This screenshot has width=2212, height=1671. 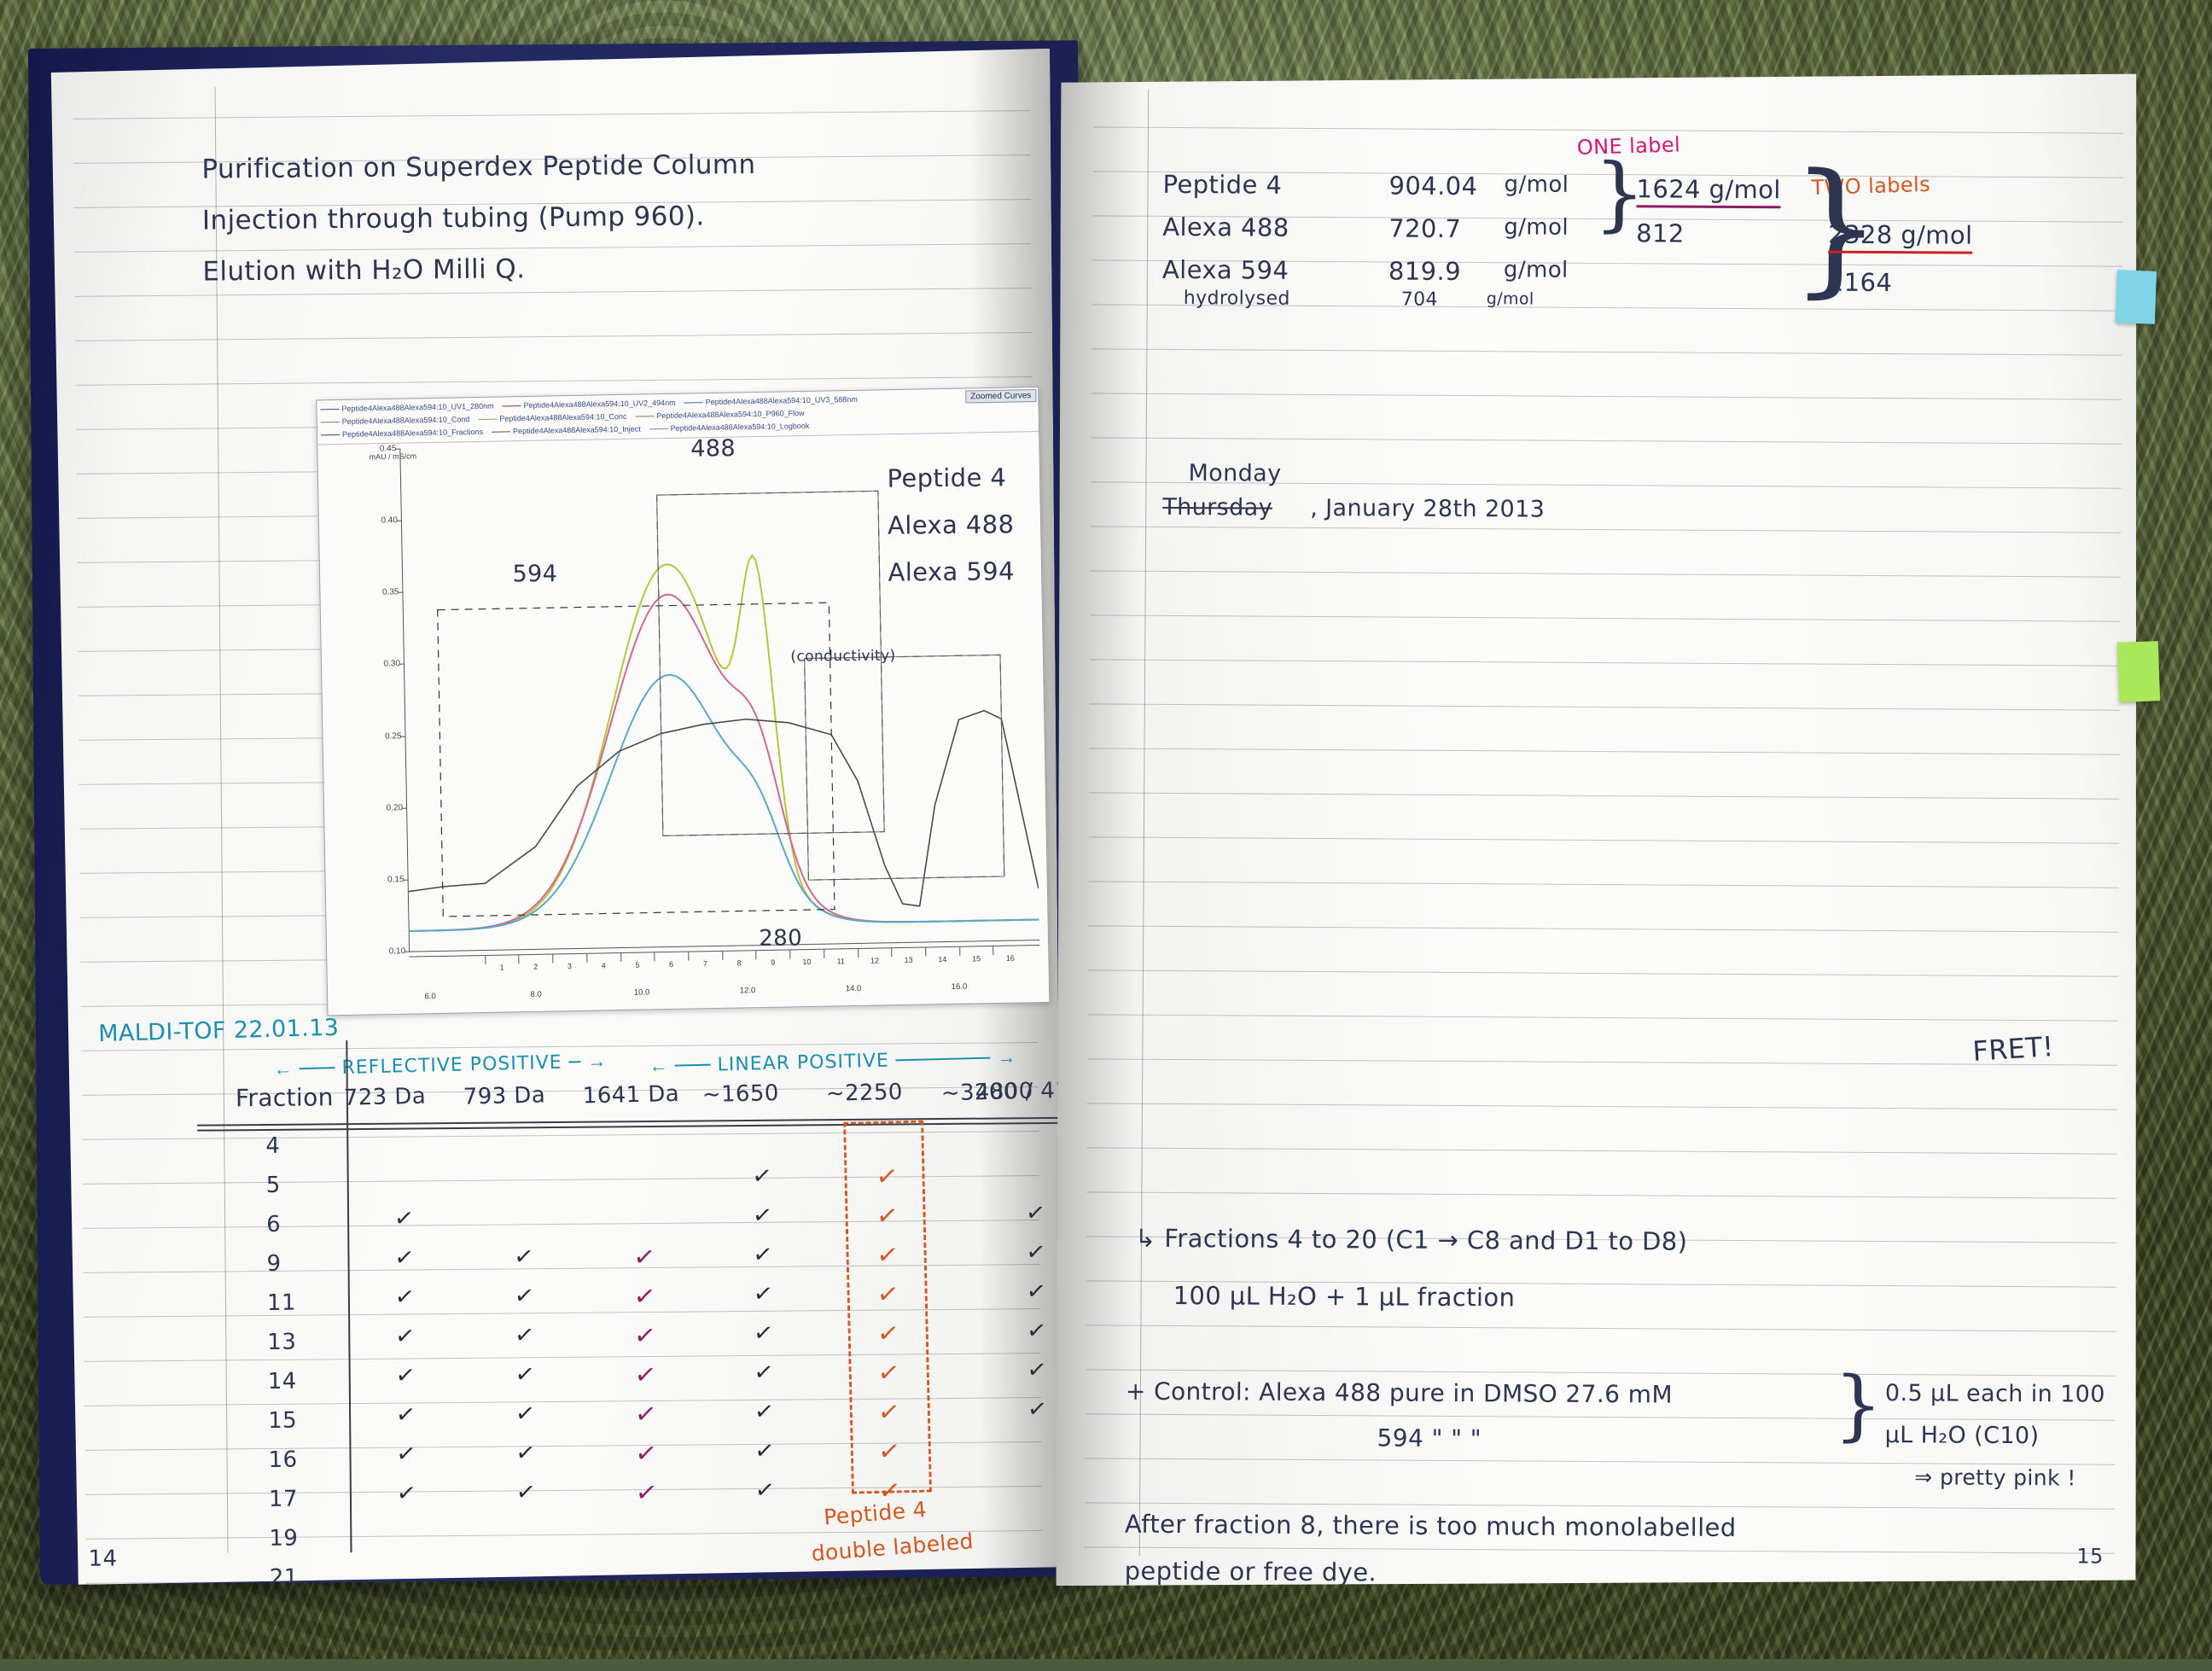 What do you see at coordinates (773, 962) in the screenshot?
I see `fraction-number: 9` at bounding box center [773, 962].